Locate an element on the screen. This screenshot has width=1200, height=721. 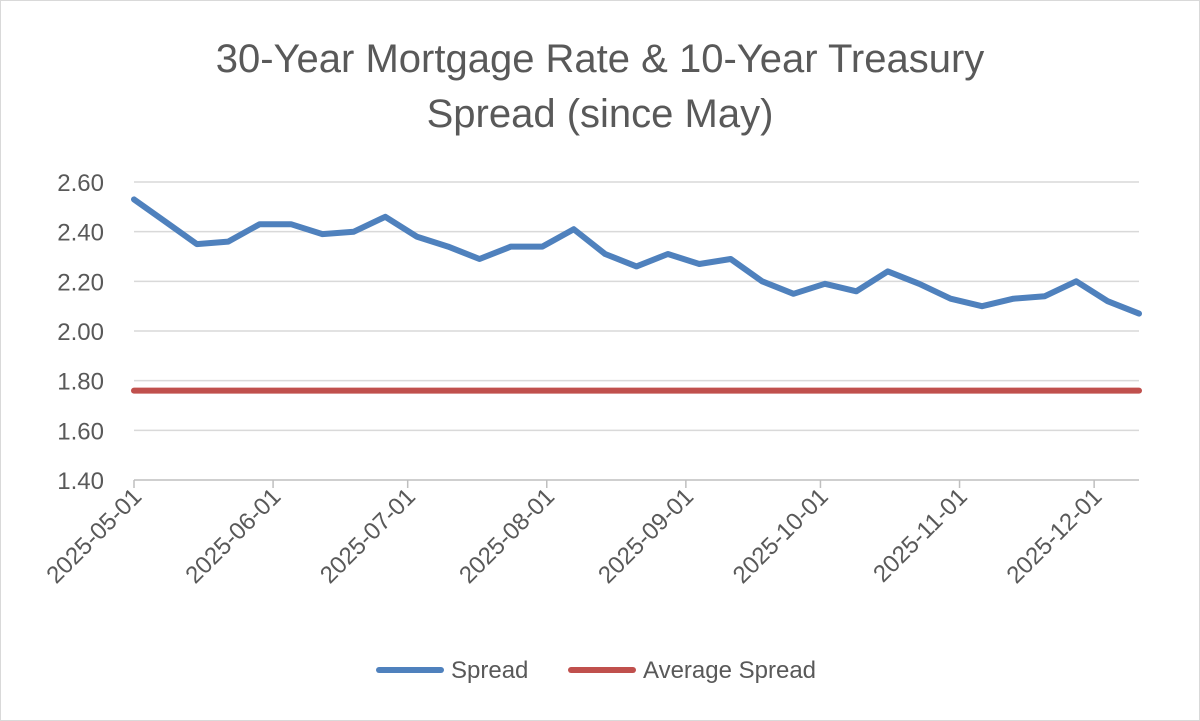
chart-title-line-2: Spread (since May) is located at coordinates (600, 114).